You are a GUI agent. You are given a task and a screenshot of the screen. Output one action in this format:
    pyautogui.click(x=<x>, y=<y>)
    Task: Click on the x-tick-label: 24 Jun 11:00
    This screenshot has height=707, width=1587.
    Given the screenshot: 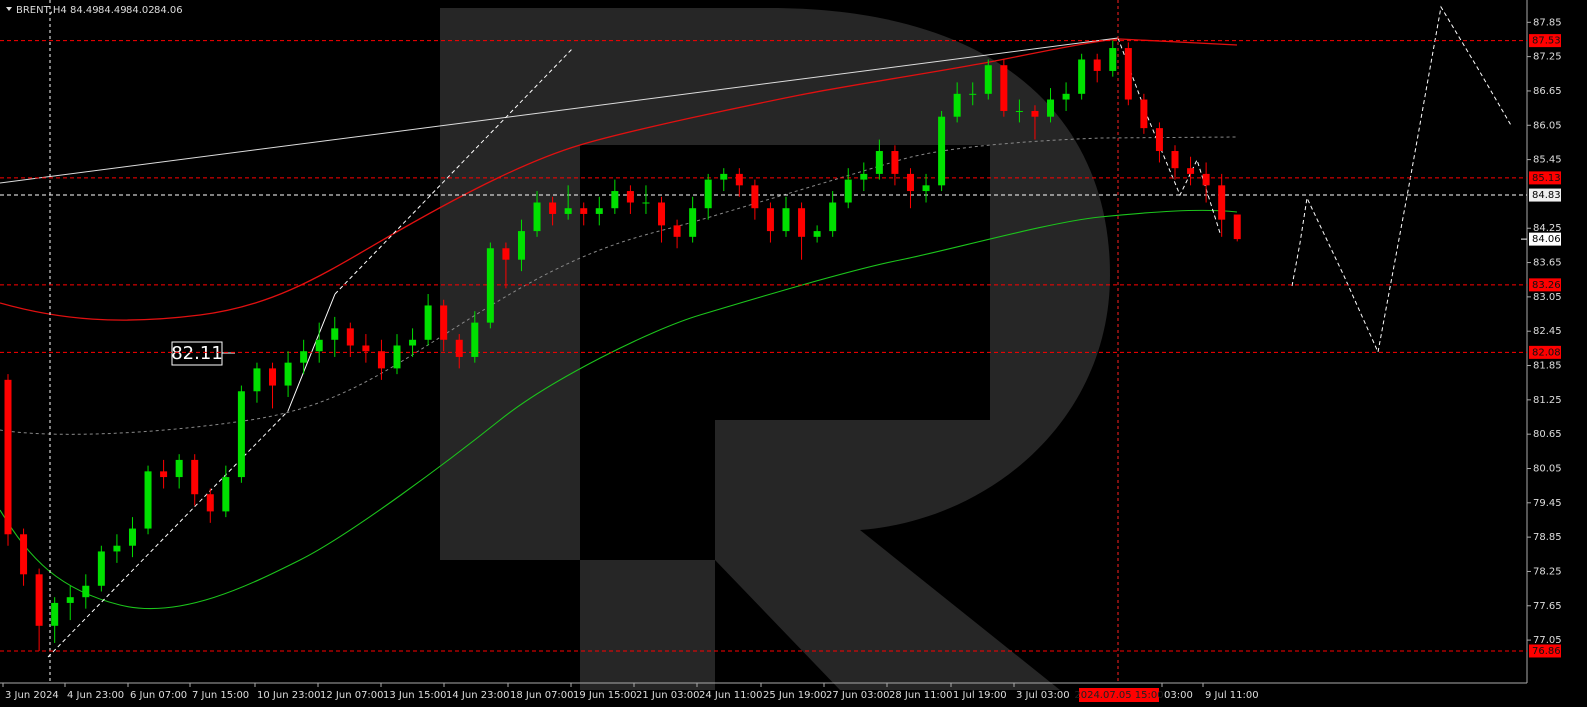 What is the action you would take?
    pyautogui.click(x=731, y=695)
    